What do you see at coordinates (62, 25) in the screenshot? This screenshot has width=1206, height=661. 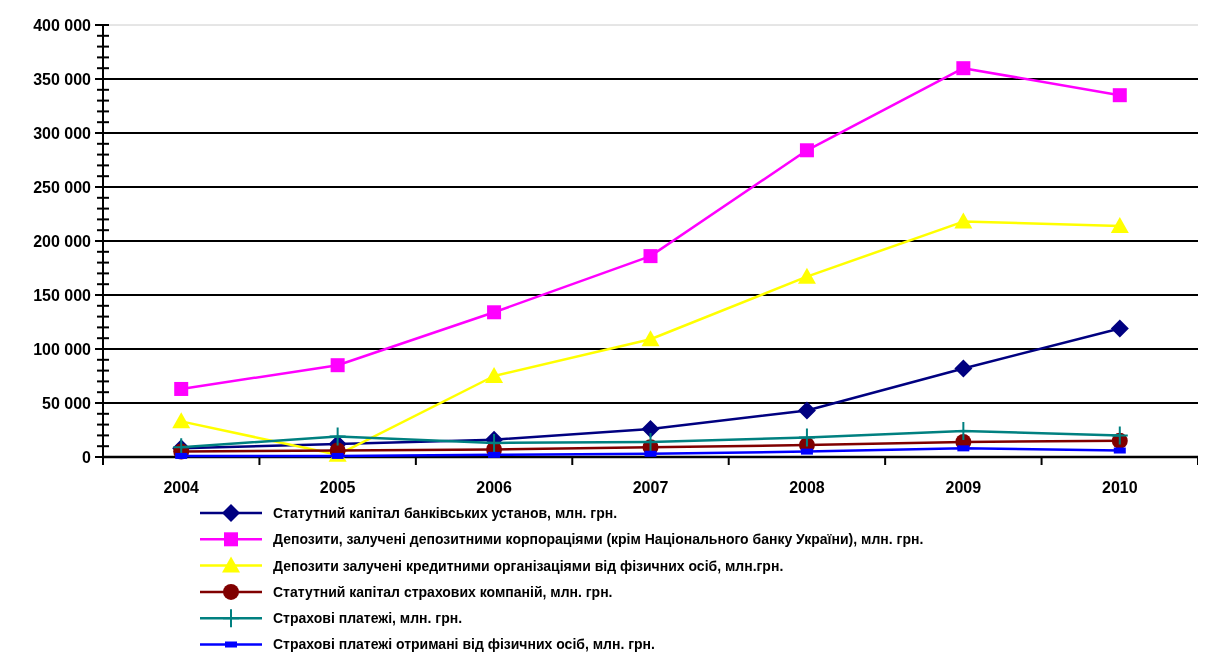 I see `y-tick-label: 400 000` at bounding box center [62, 25].